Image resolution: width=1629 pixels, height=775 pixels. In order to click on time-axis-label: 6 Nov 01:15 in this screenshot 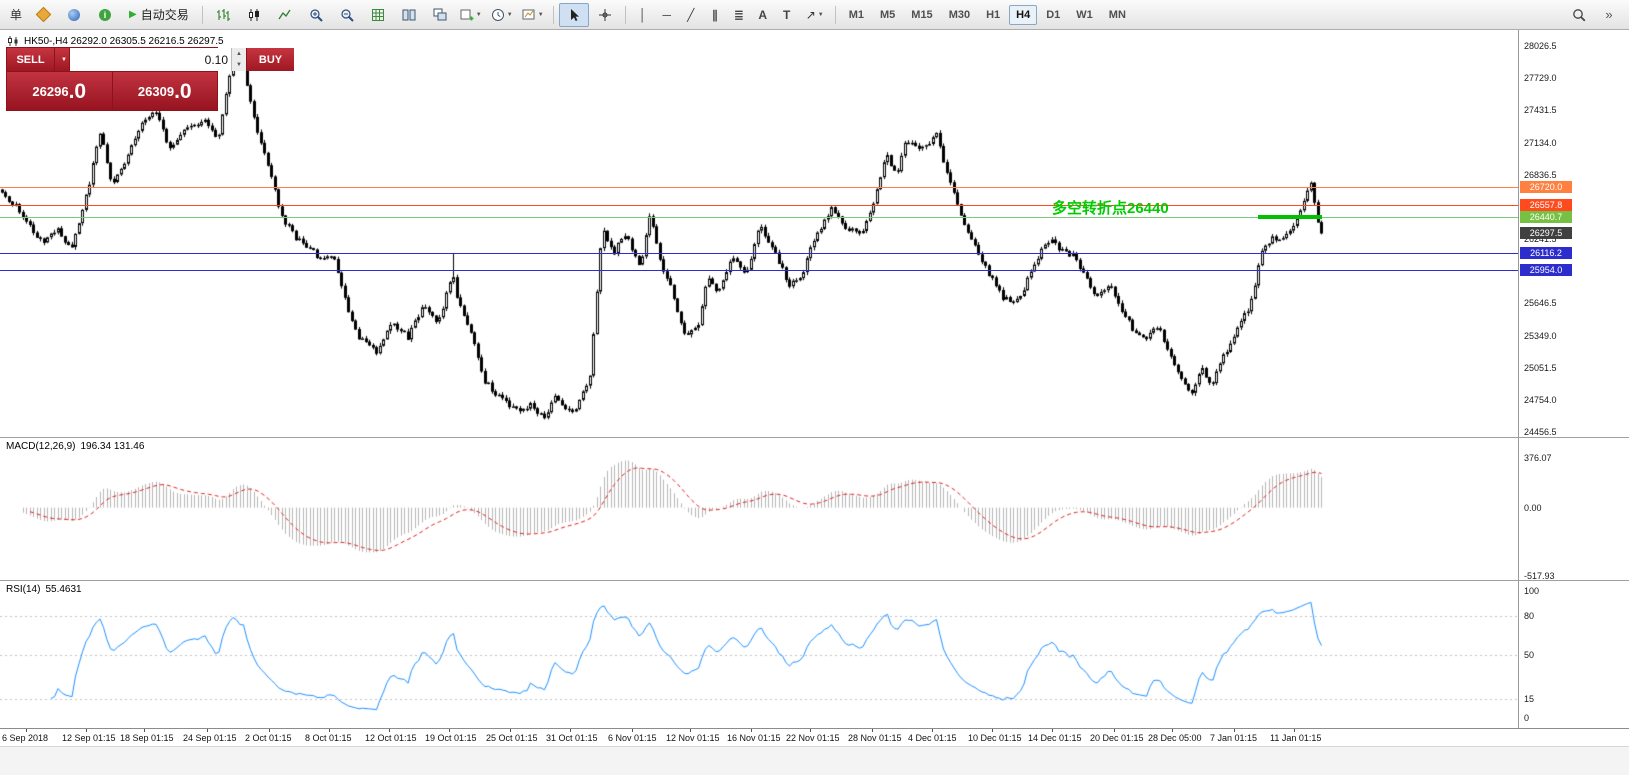, I will do `click(632, 738)`.